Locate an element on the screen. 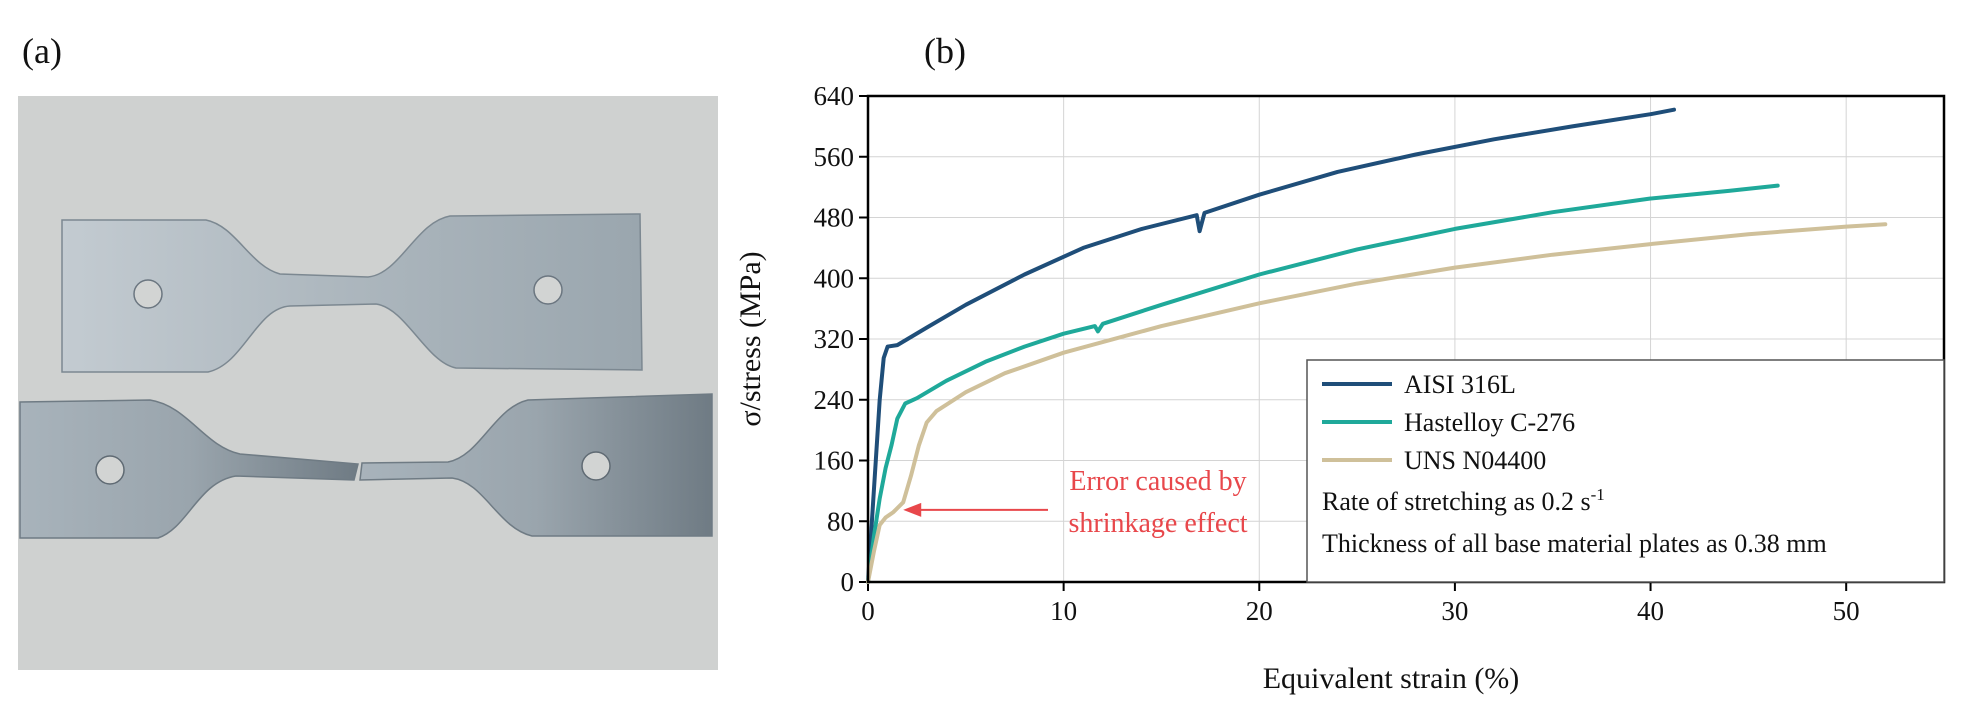 The height and width of the screenshot is (711, 1968). y-tick-label: 80 is located at coordinates (840, 521).